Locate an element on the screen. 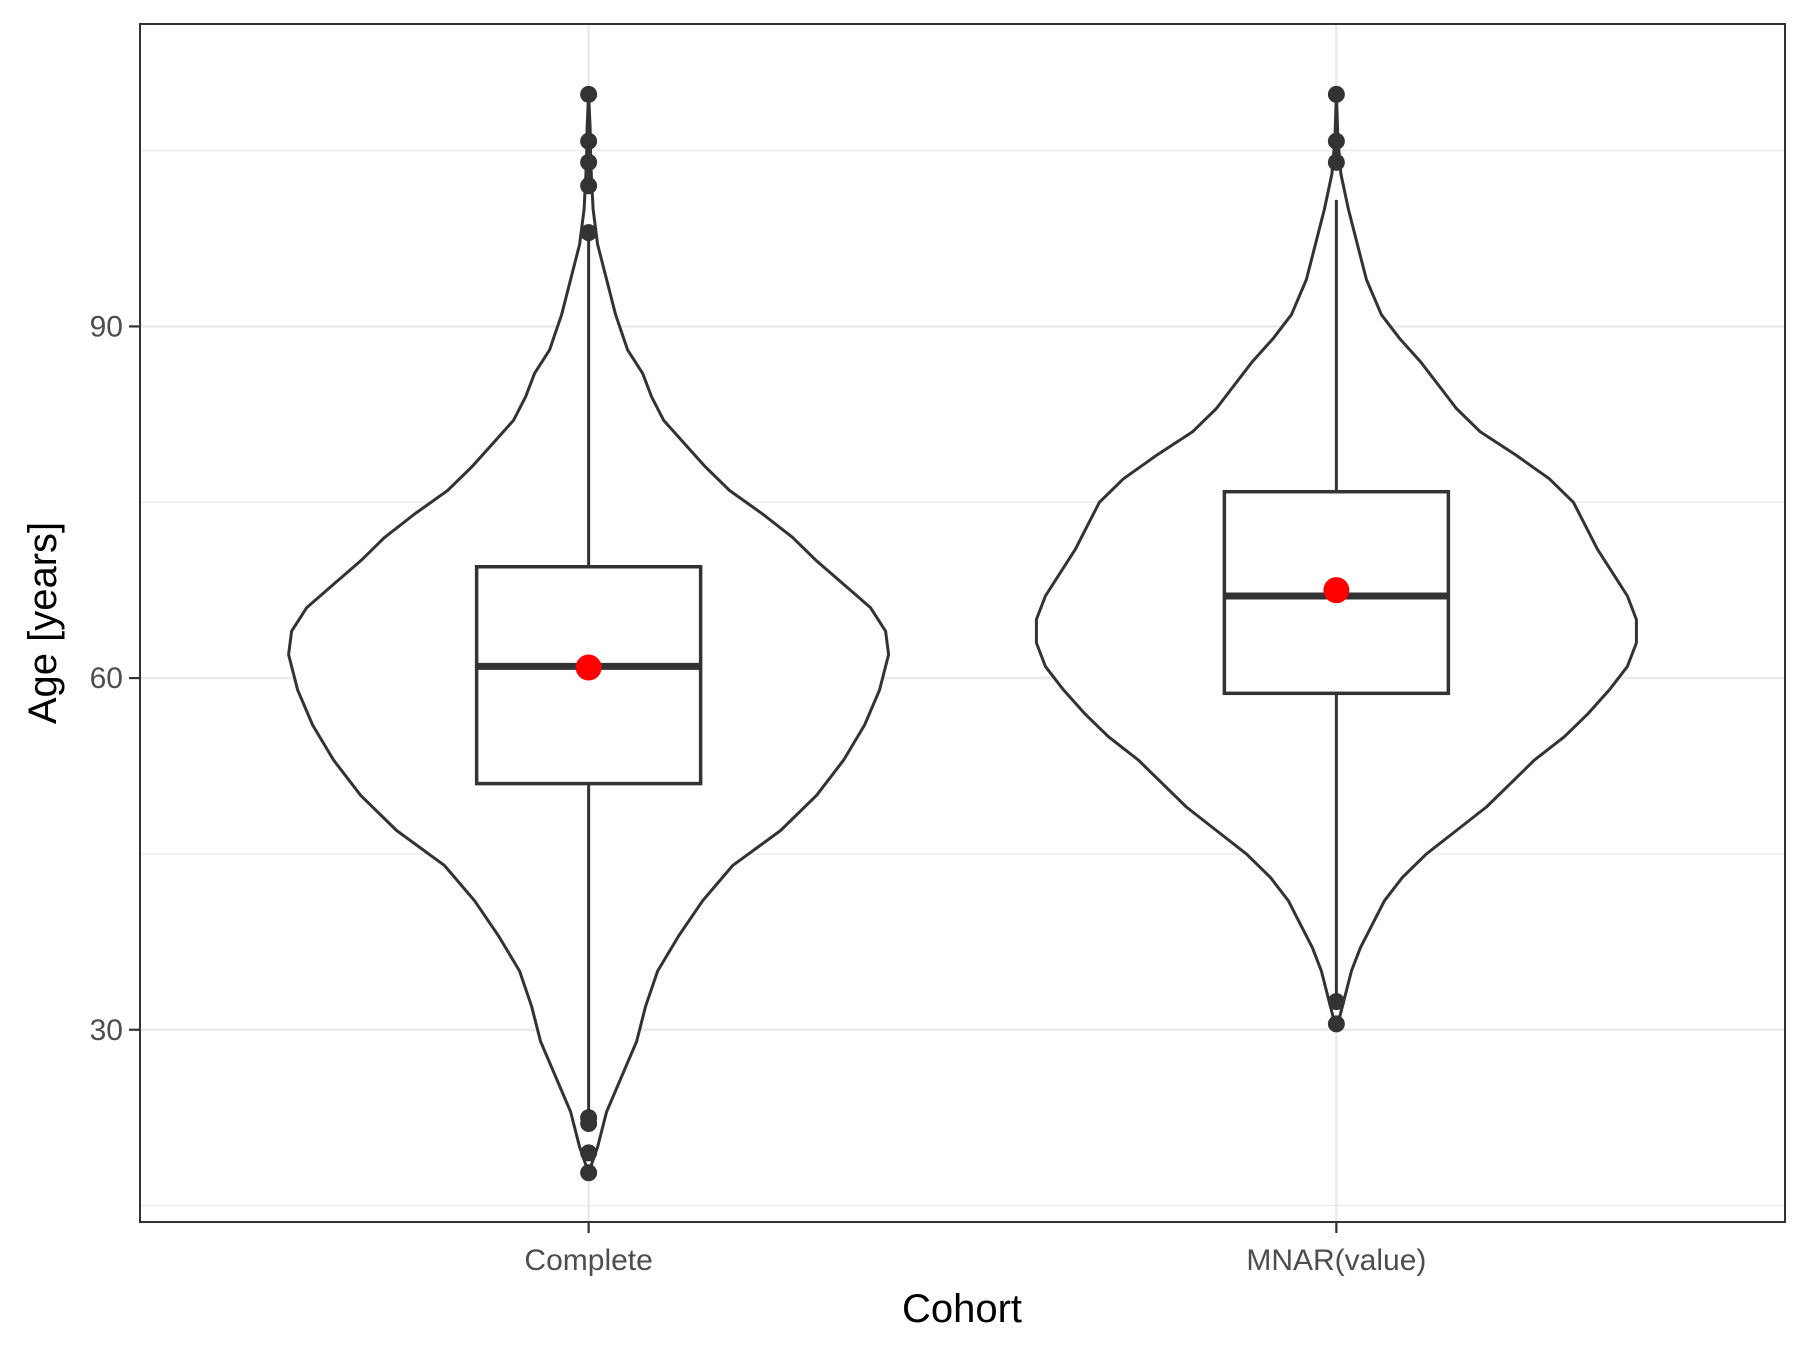 This screenshot has width=1800, height=1350. x-axis-title: Cohort is located at coordinates (962, 1309).